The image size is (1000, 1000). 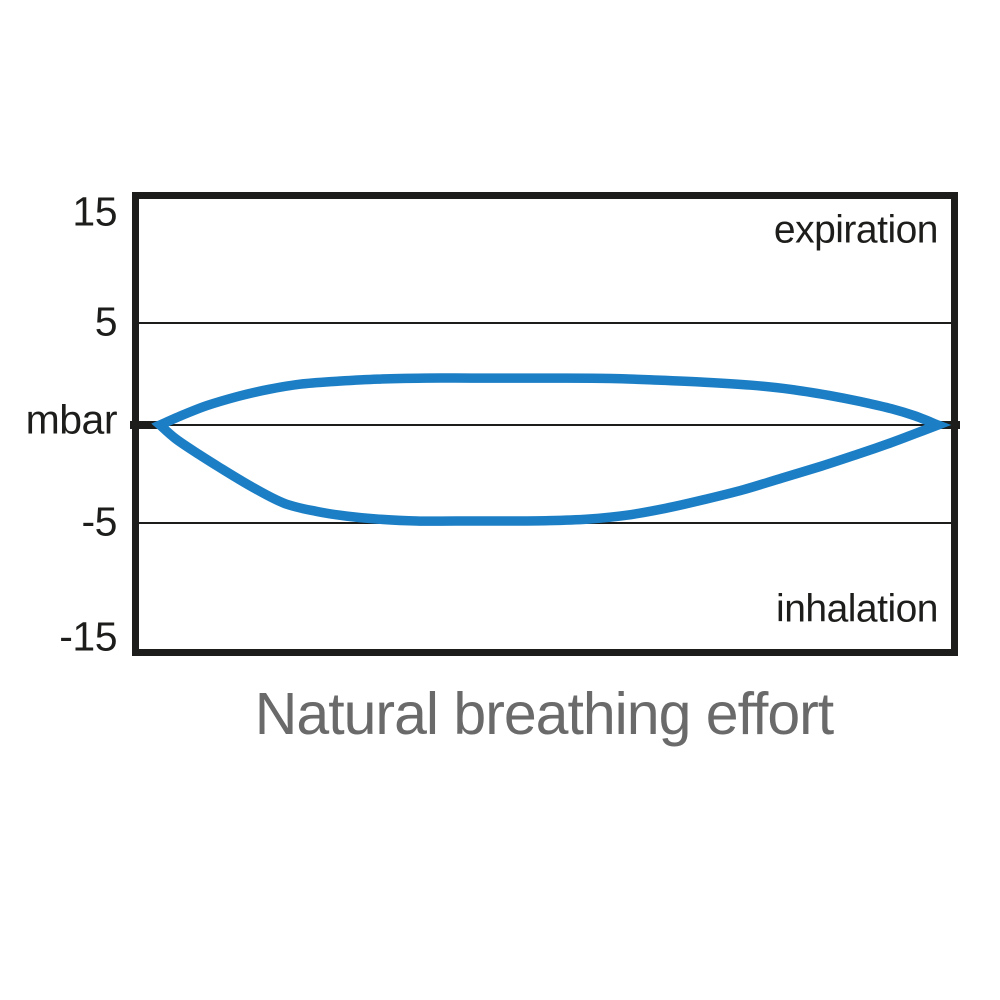 I want to click on expiration-label: expiration, so click(x=856, y=230).